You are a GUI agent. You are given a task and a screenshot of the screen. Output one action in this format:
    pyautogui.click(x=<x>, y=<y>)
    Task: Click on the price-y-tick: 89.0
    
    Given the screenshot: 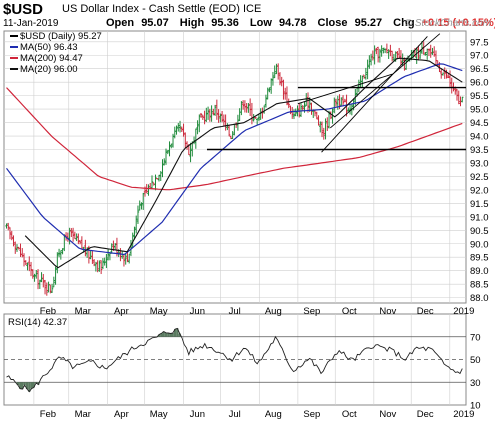 What is the action you would take?
    pyautogui.click(x=479, y=271)
    